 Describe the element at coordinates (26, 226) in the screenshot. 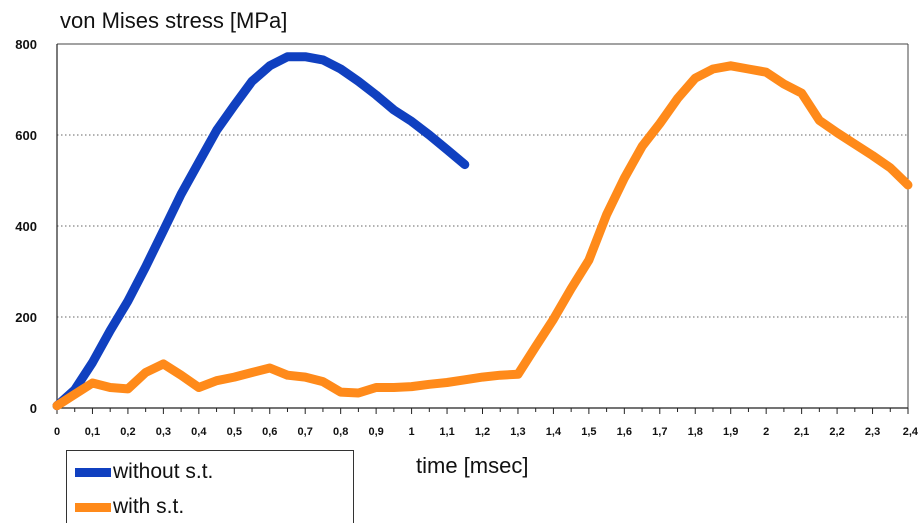

I see `y-tick-label: 400` at that location.